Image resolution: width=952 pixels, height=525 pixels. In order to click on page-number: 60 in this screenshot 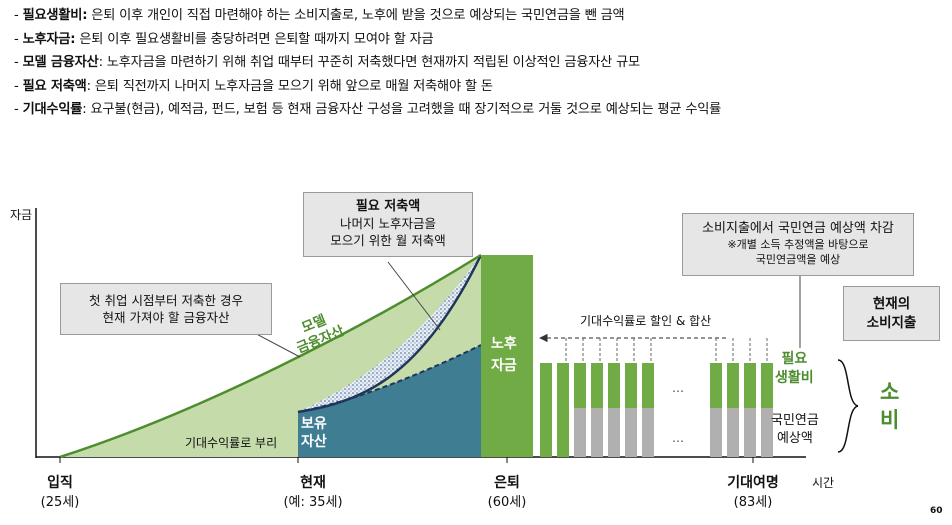, I will do `click(936, 511)`.